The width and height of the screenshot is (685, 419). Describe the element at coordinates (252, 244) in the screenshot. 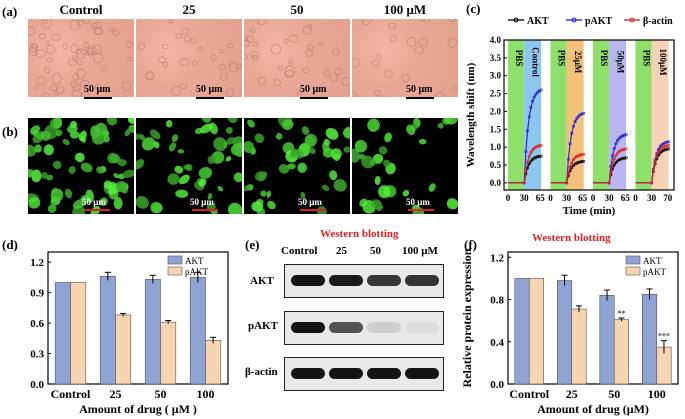

I see `panel-label-e: (e)` at that location.